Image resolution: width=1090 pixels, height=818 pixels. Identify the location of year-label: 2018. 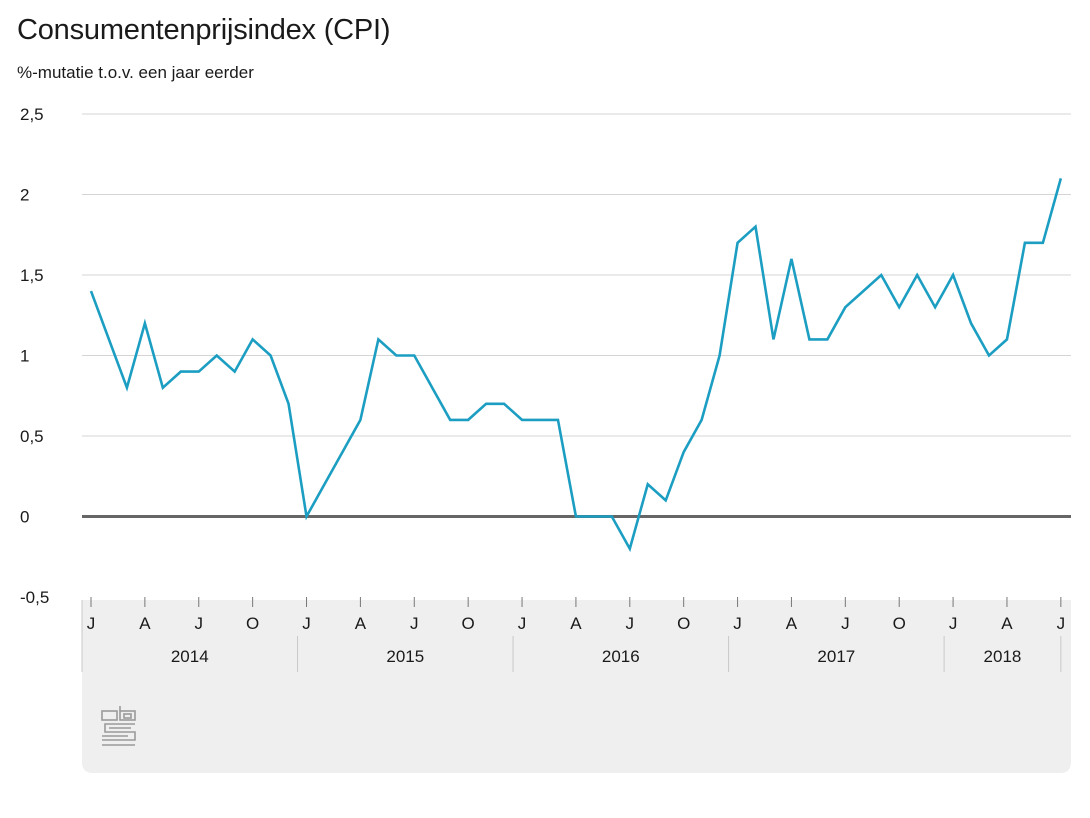
(1003, 656).